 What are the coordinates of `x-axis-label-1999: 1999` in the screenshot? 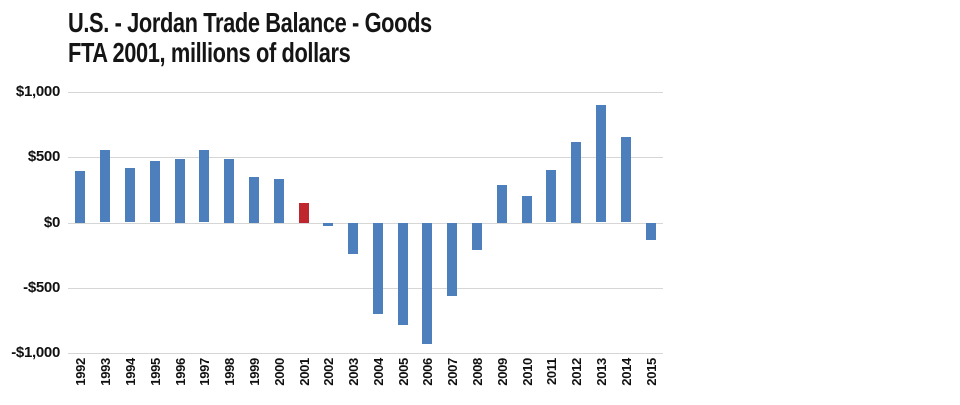 It's located at (261, 377).